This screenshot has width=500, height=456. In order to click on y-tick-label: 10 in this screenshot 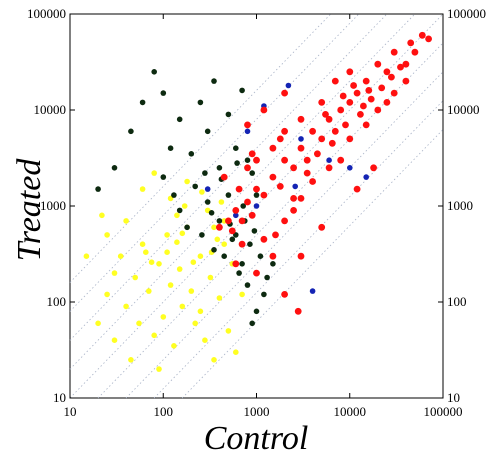, I will do `click(59, 397)`.